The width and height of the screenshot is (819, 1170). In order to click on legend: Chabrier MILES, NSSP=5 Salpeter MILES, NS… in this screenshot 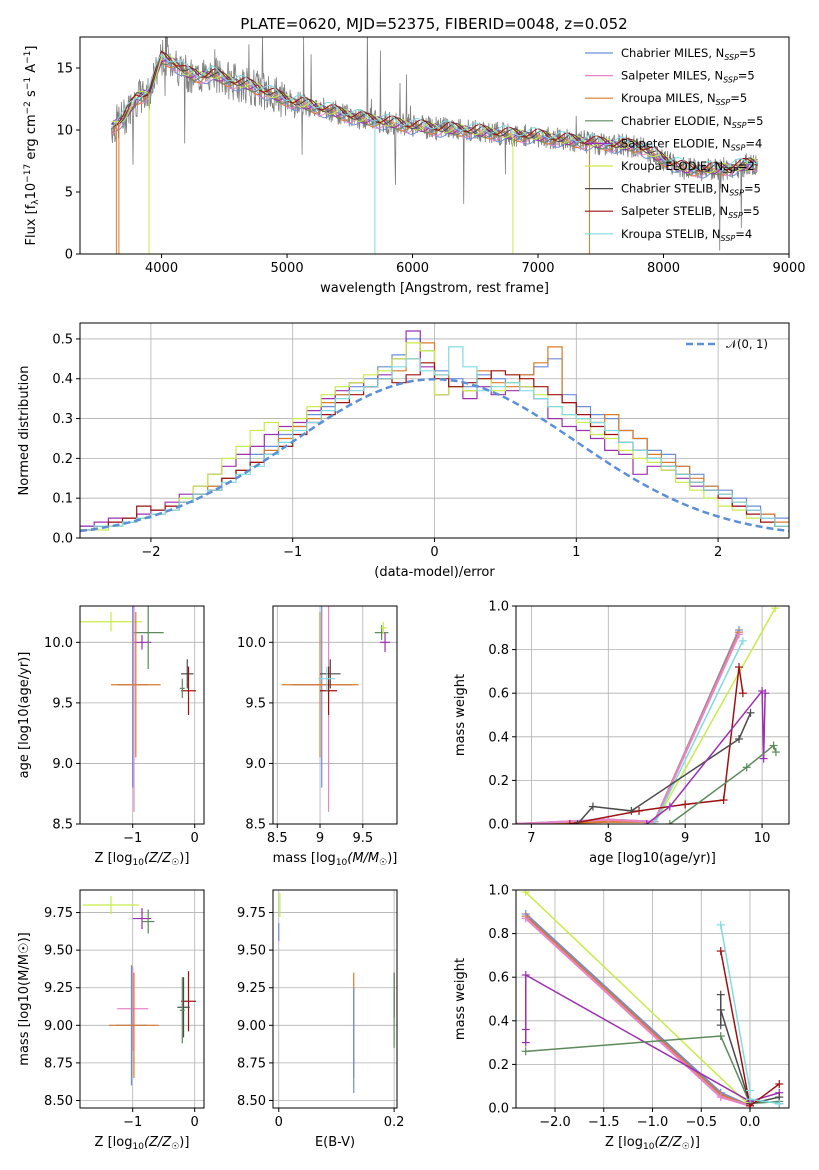, I will do `click(674, 144)`.